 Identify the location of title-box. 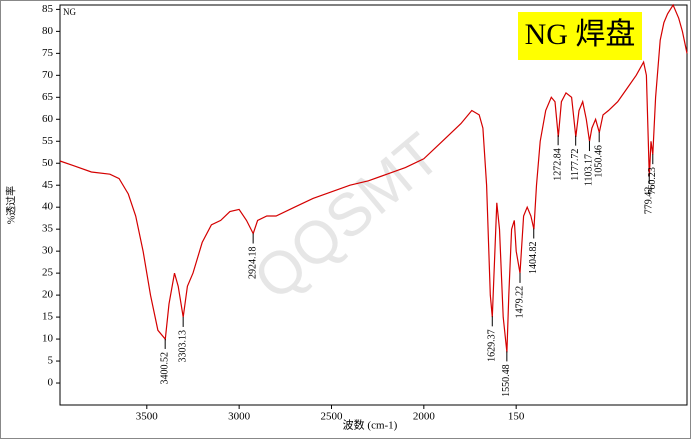
(580, 36).